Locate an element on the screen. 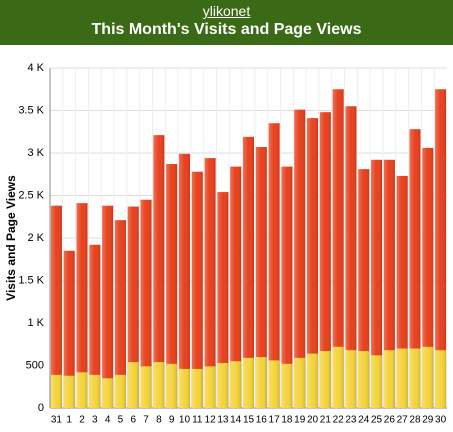 This screenshot has width=453, height=432. x-tick-label: 23 is located at coordinates (351, 420).